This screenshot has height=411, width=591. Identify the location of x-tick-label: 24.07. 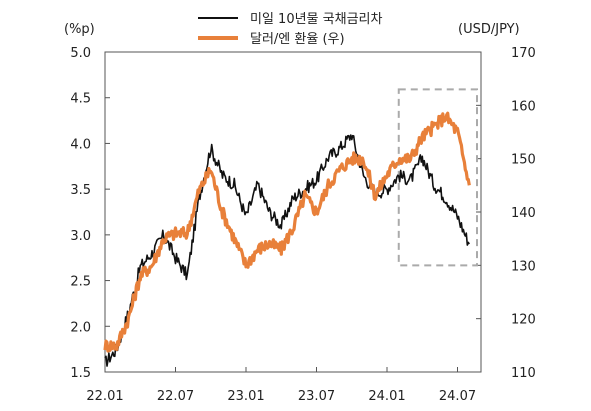
(457, 396).